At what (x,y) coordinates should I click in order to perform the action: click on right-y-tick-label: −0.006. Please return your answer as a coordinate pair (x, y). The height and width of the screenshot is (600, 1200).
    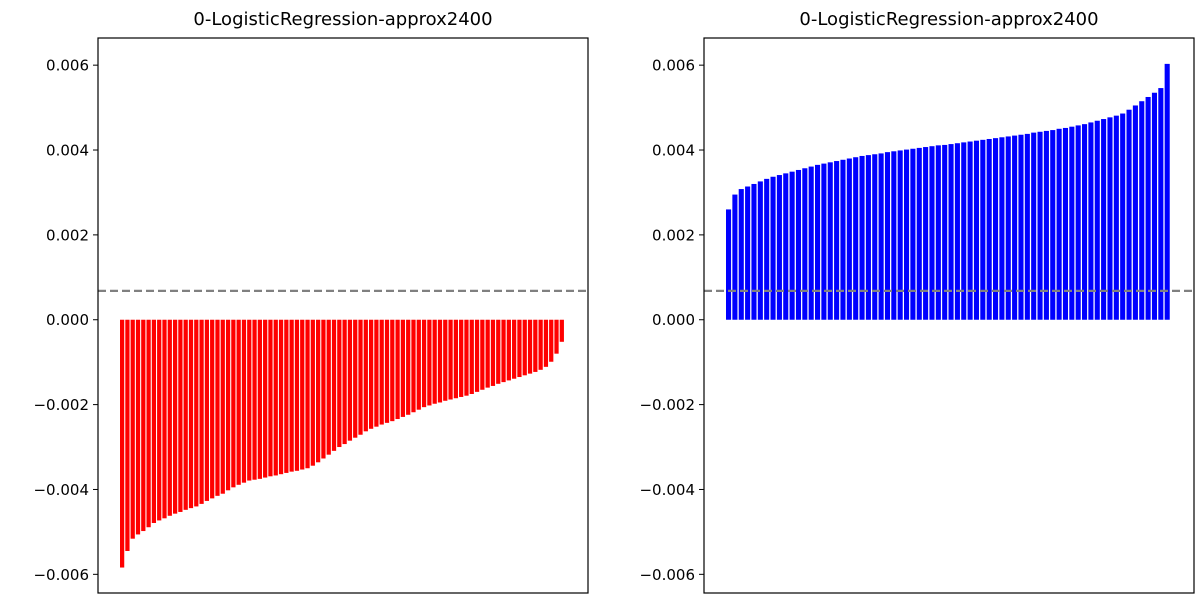
    Looking at the image, I should click on (667, 575).